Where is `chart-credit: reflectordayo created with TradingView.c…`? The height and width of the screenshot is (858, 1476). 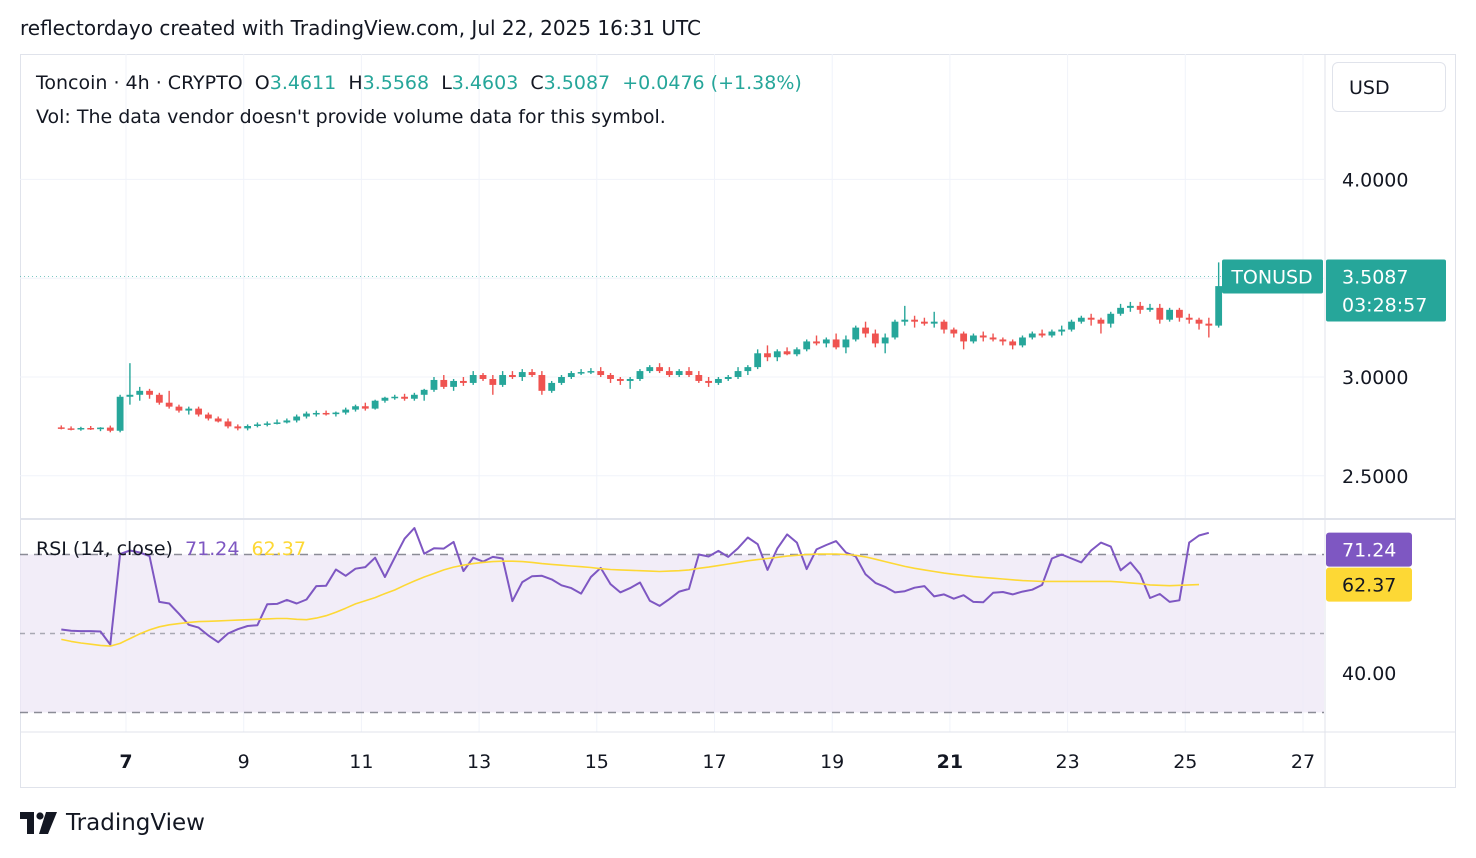
chart-credit: reflectordayo created with TradingView.c… is located at coordinates (360, 28).